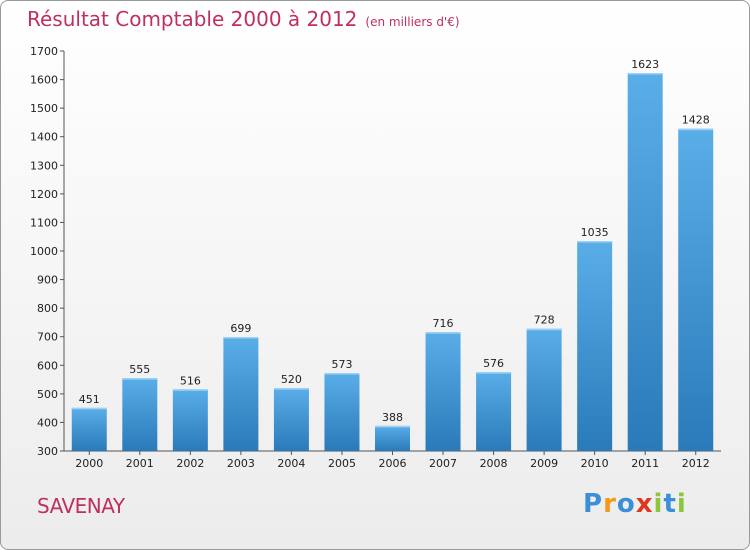  Describe the element at coordinates (393, 463) in the screenshot. I see `x-tick-label-2006: 2006` at that location.